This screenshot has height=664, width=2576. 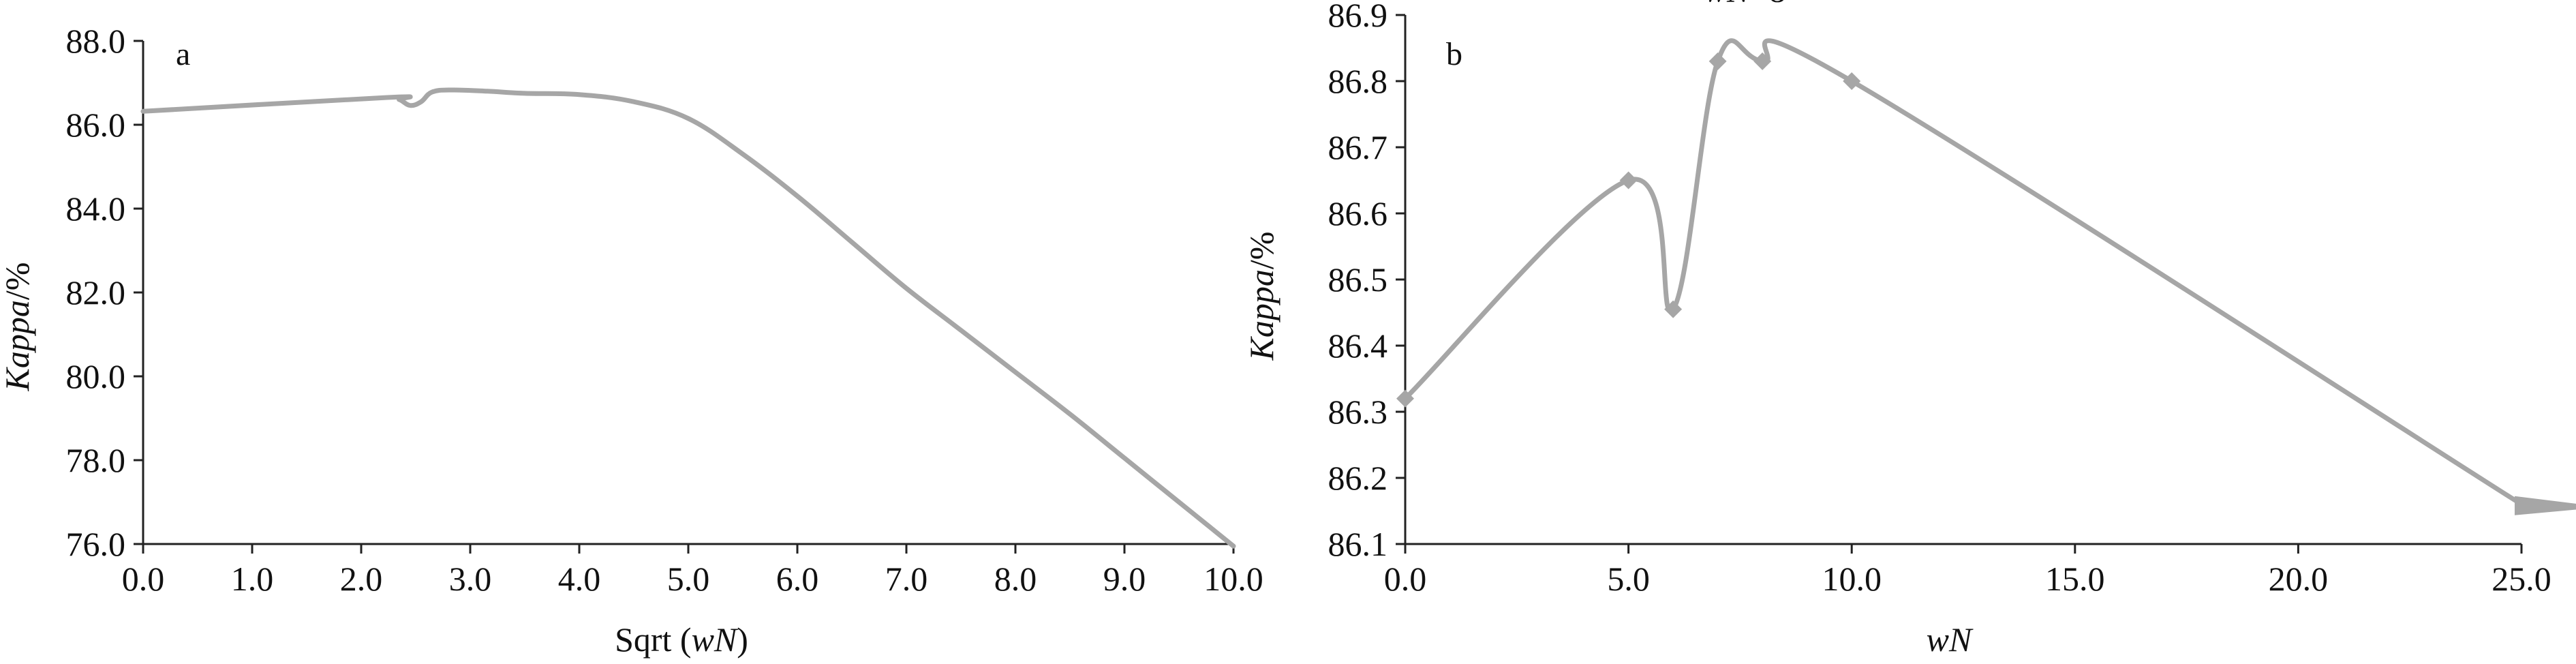 I want to click on y-ticks-a: 76.0 78.0 80.0 82.0 84.0 86.0 88.0, so click(x=105, y=292).